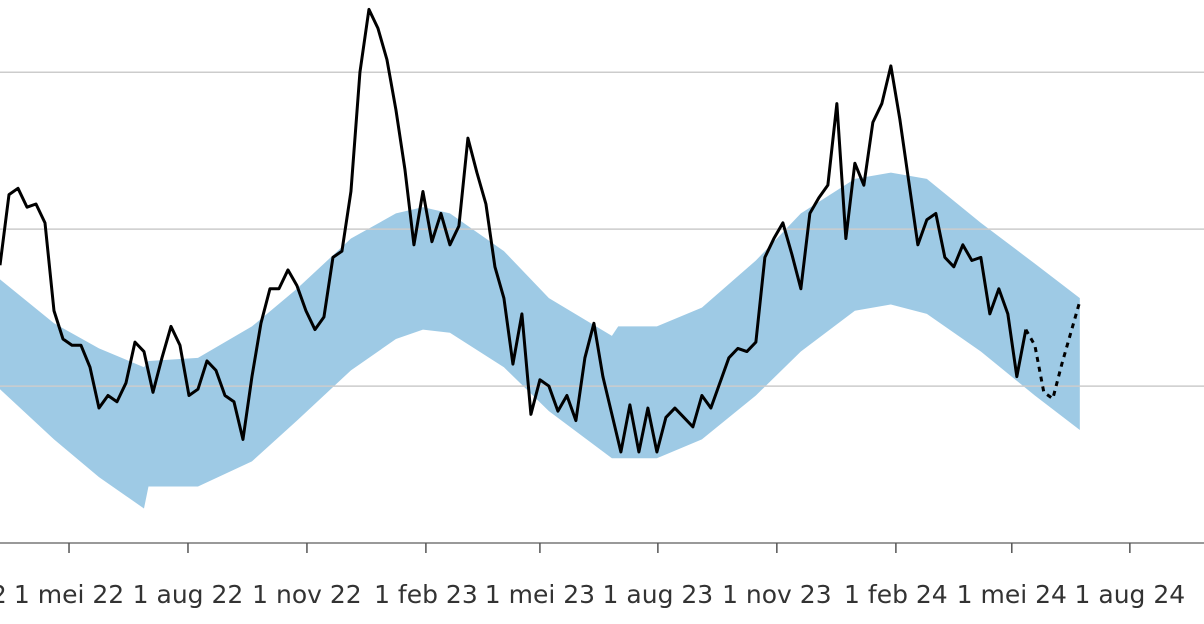 The image size is (1204, 624). What do you see at coordinates (307, 594) in the screenshot?
I see `x-tick-label: 1 nov 22` at bounding box center [307, 594].